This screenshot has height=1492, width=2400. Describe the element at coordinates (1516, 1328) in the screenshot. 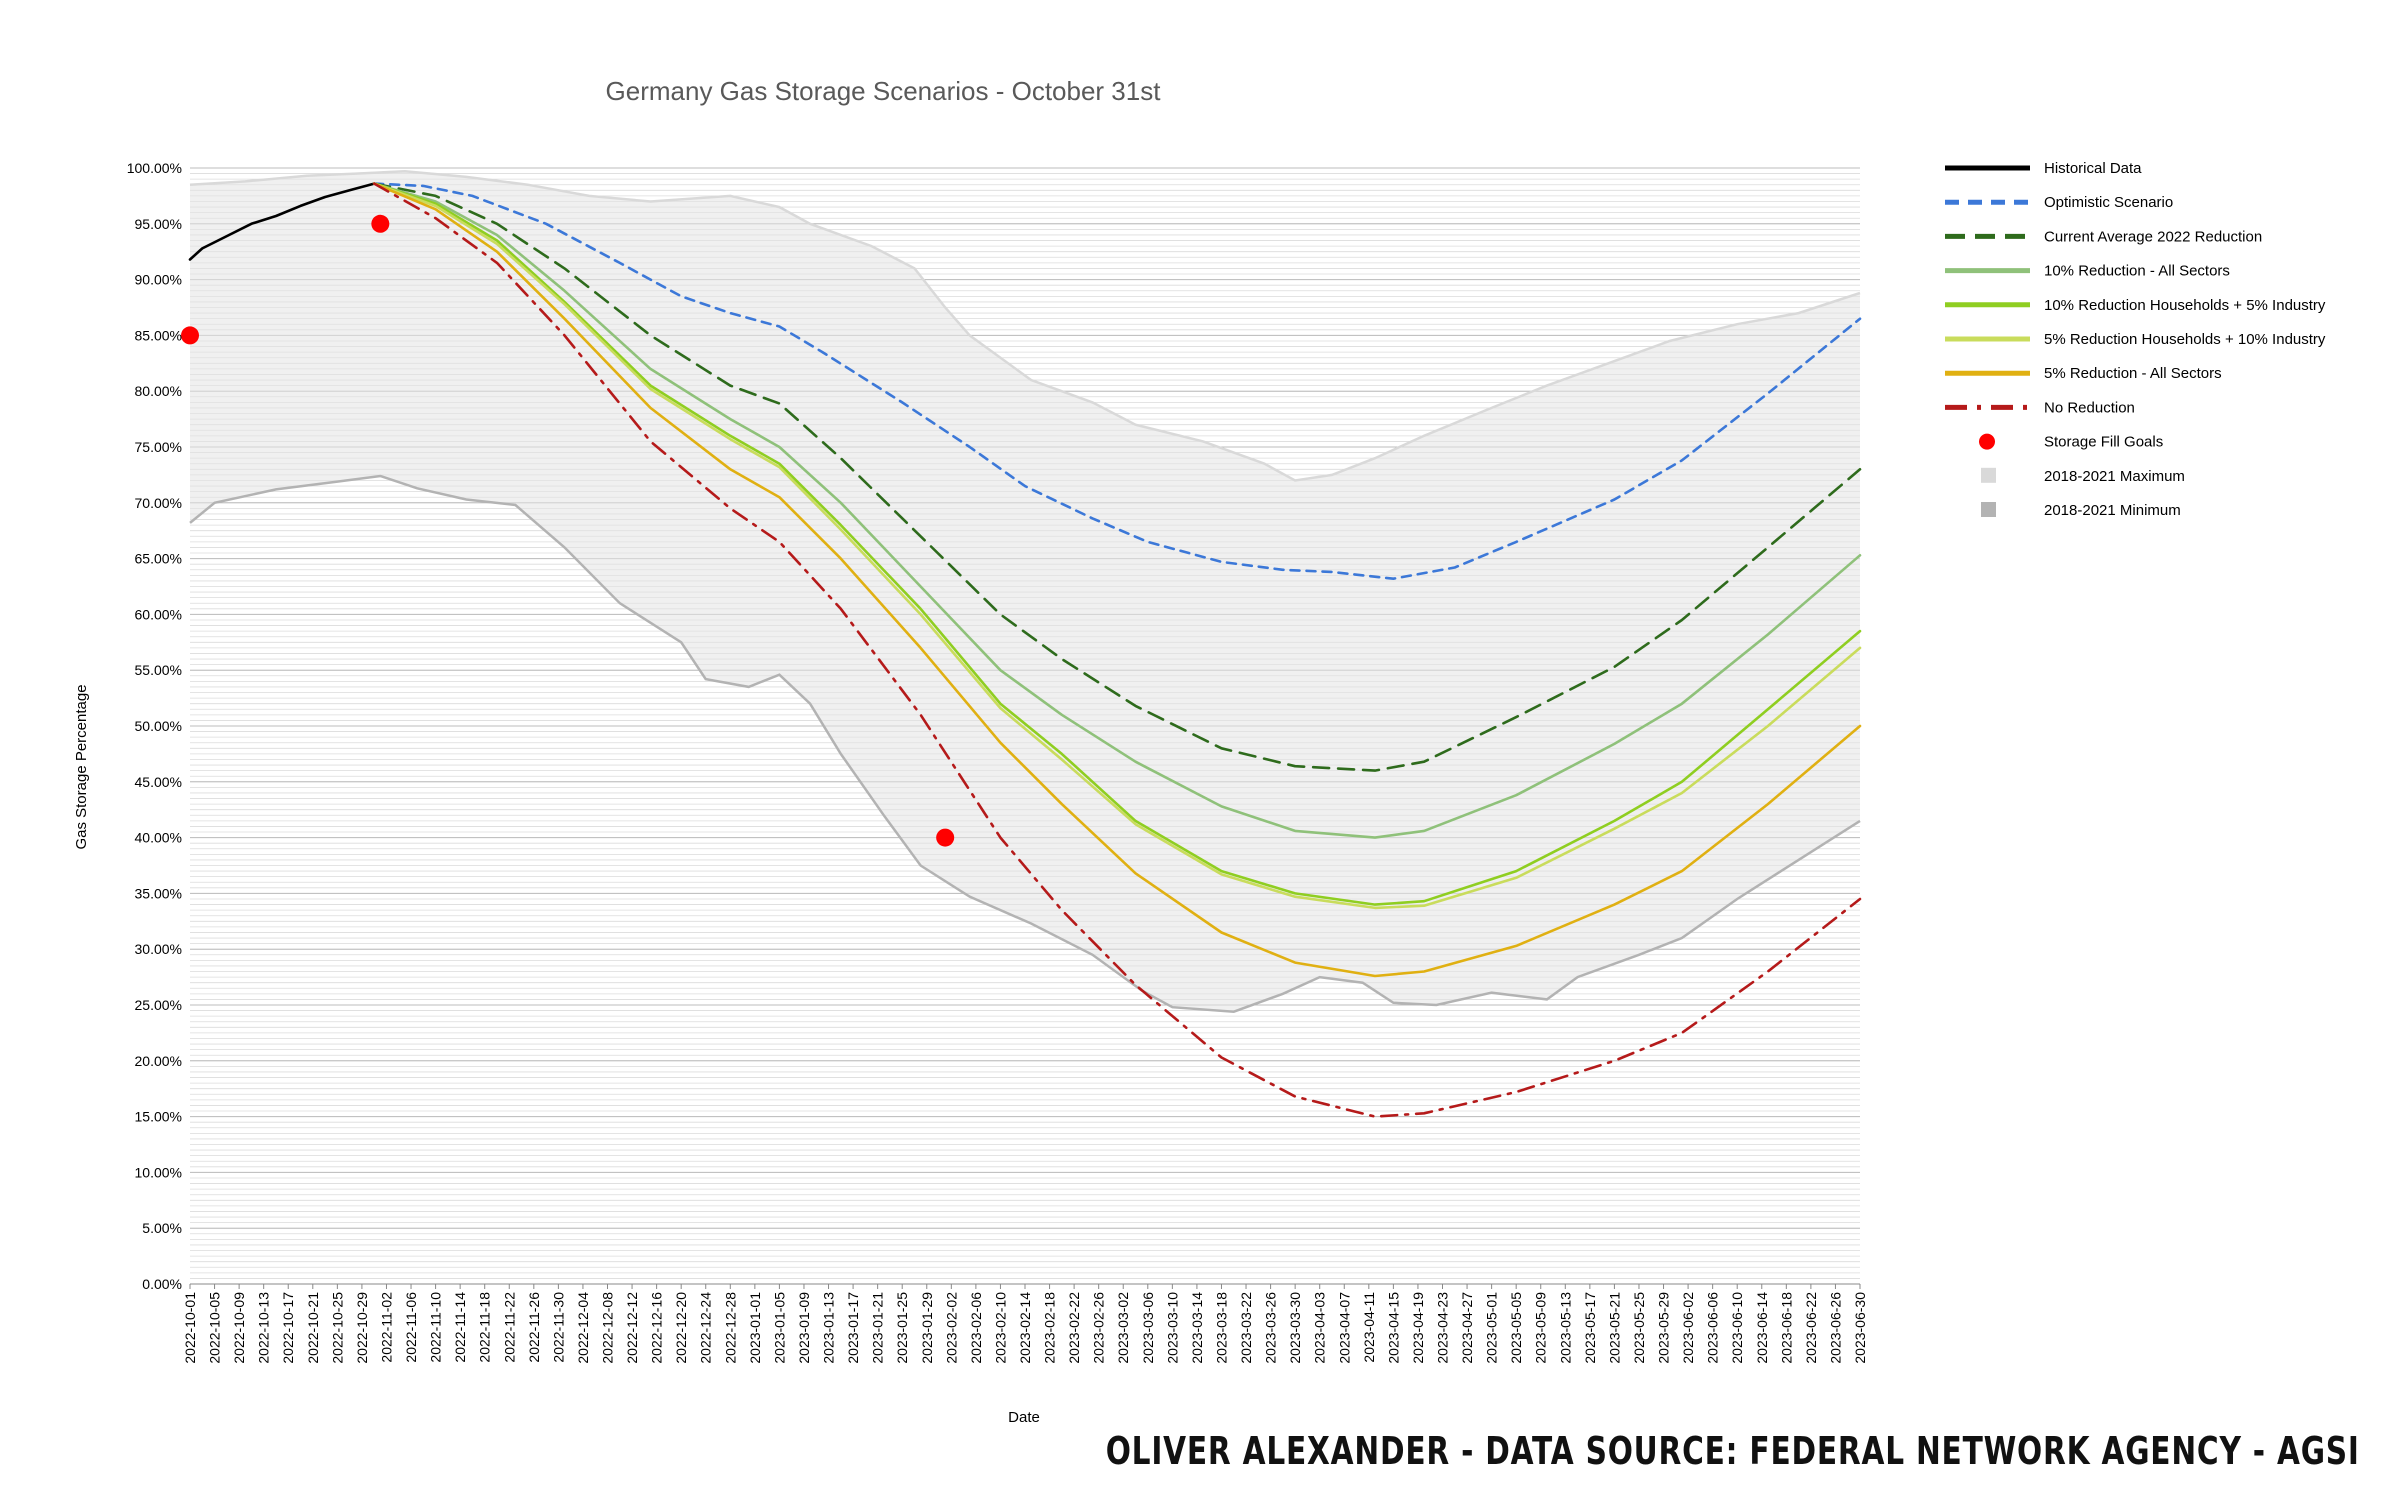

I see `x-tick-label: 2023-05-05` at that location.